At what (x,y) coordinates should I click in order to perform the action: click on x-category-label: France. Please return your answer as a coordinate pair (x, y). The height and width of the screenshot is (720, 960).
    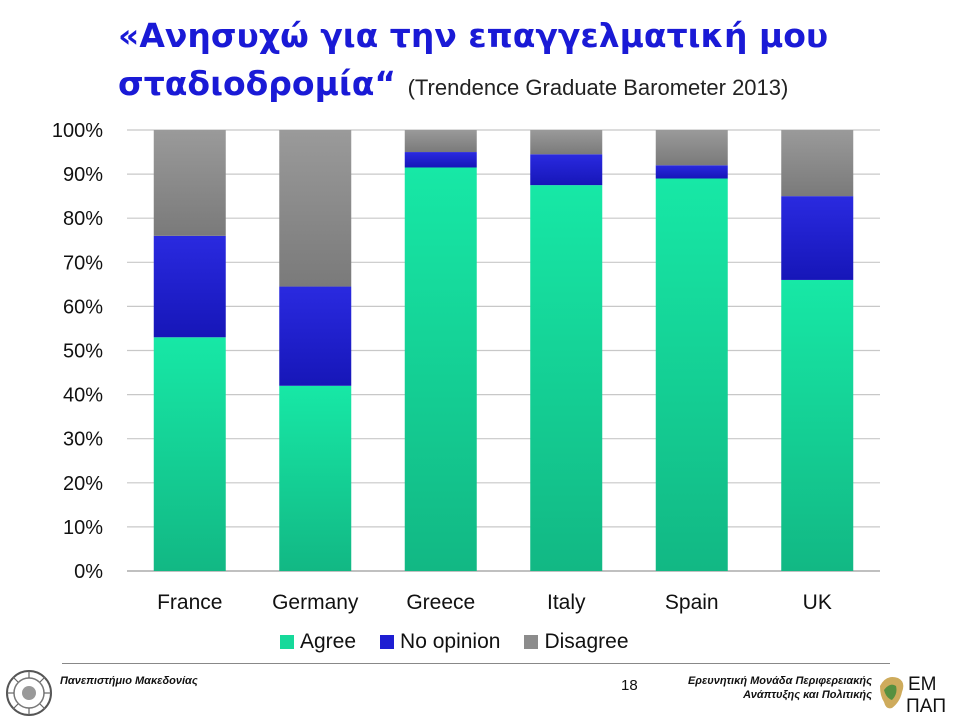
    Looking at the image, I should click on (189, 602).